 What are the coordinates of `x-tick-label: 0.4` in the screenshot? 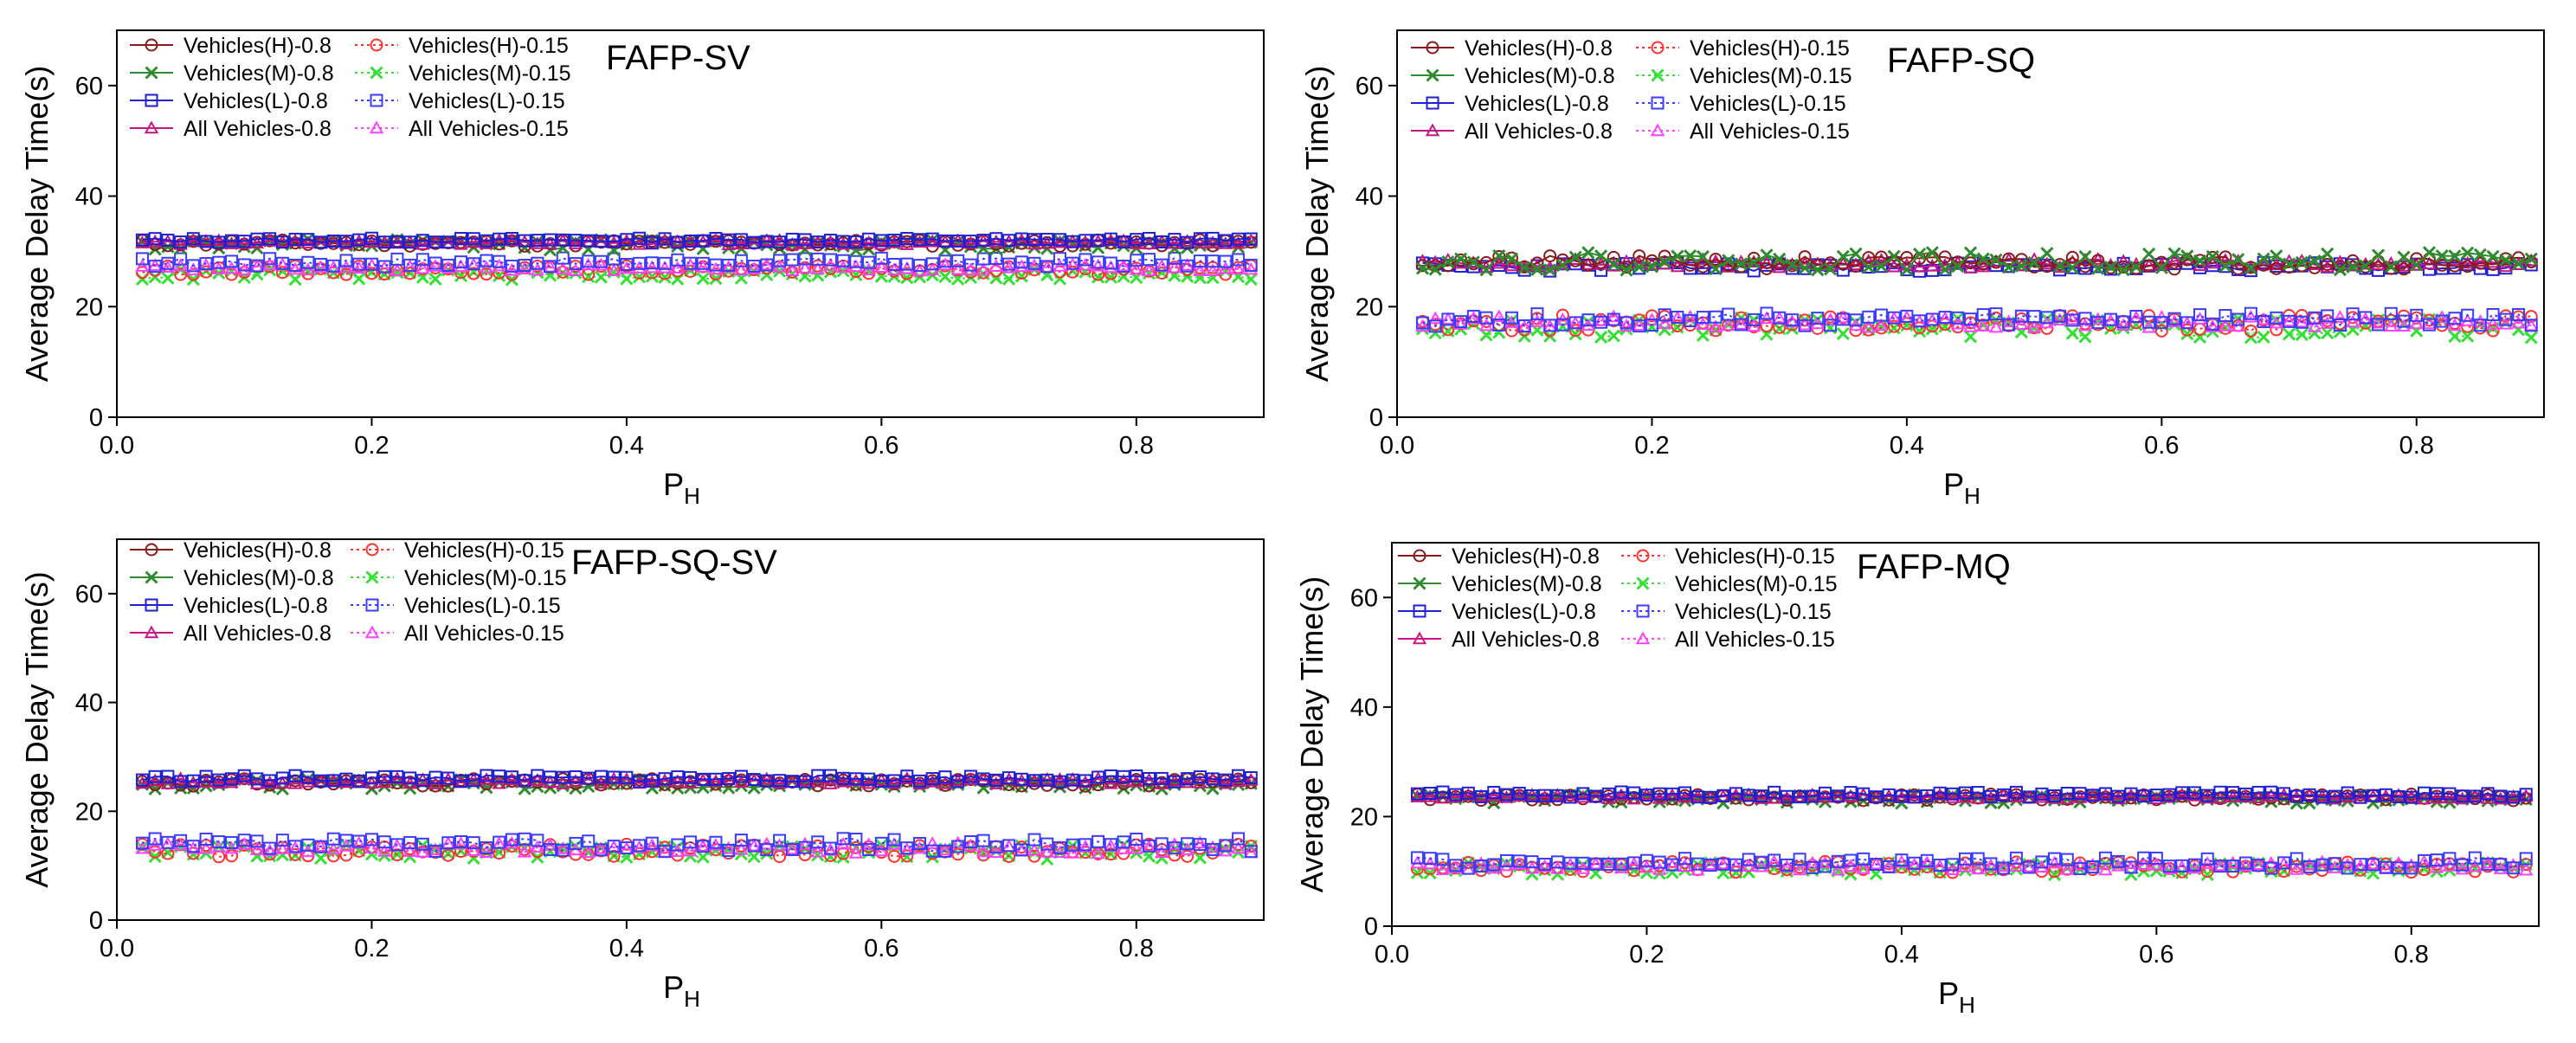 It's located at (1907, 446).